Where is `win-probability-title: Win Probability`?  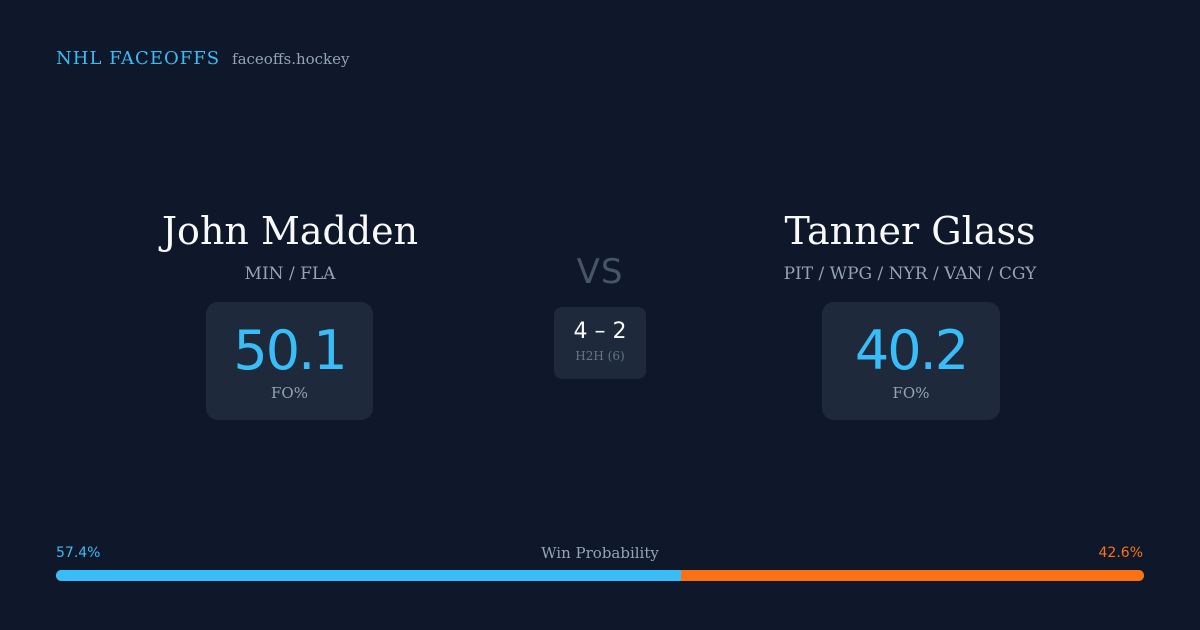 win-probability-title: Win Probability is located at coordinates (600, 553).